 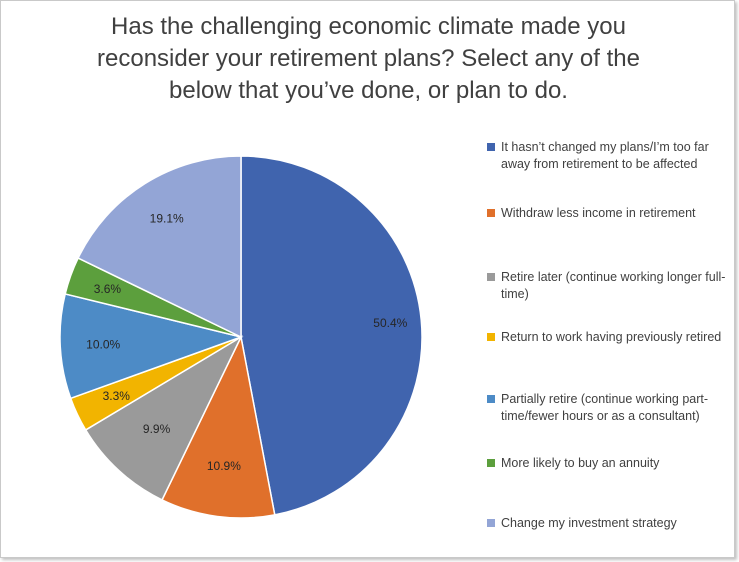 I want to click on slice-label-2: 10.9%, so click(x=224, y=466).